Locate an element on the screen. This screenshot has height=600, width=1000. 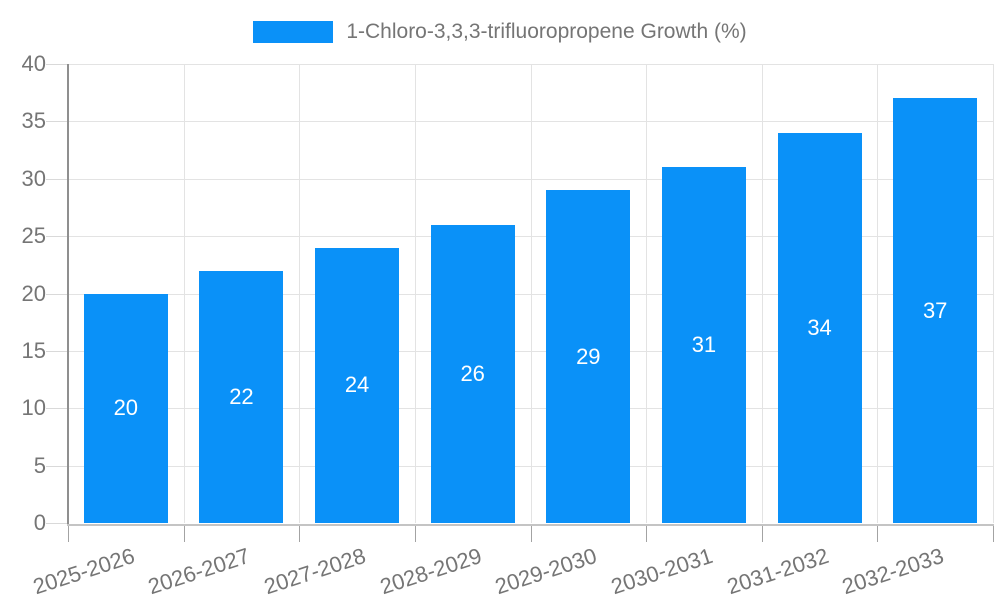
bar-2029-2030 is located at coordinates (588, 356).